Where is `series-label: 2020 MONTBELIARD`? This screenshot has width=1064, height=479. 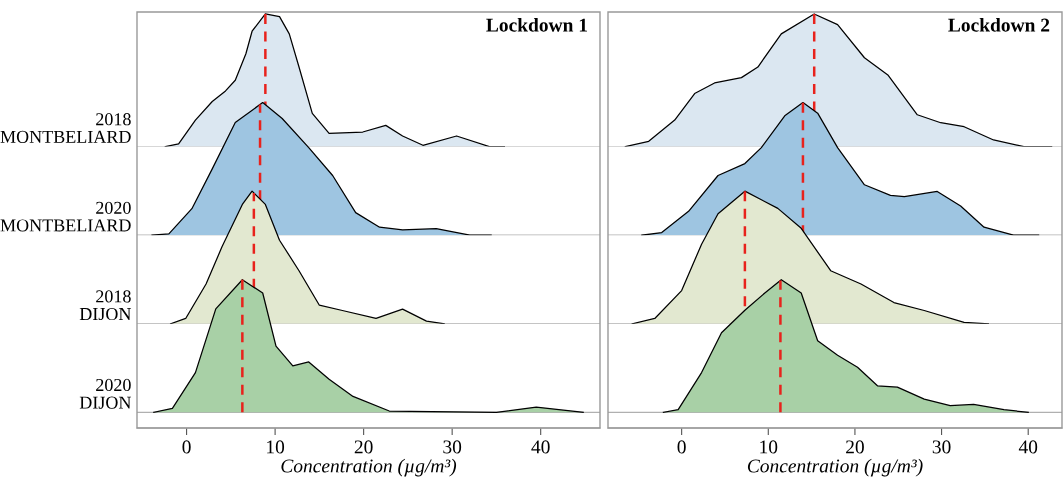
series-label: 2020 MONTBELIARD is located at coordinates (65, 216).